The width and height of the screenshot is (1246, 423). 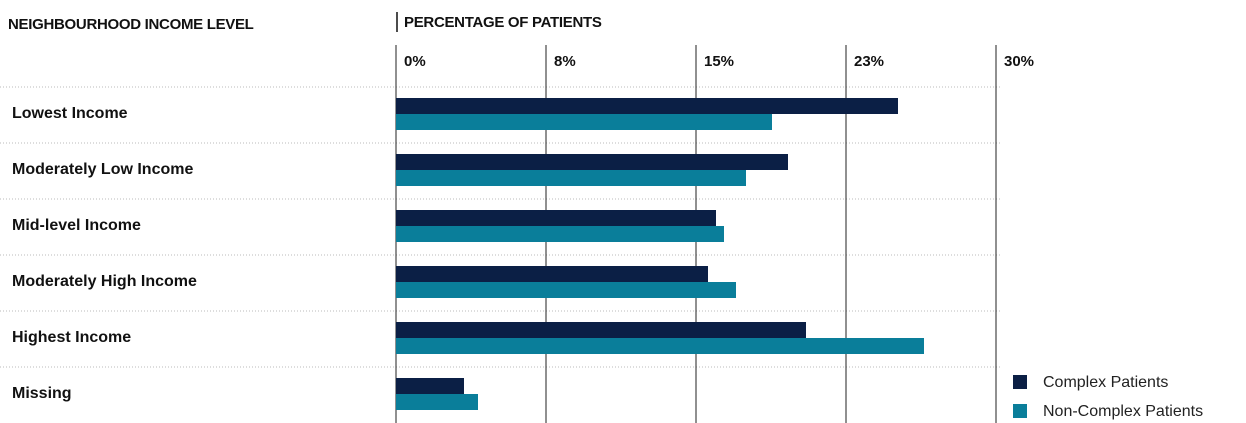 I want to click on x-axis-title: PERCENTAGE OF PATIENTS, so click(x=503, y=22).